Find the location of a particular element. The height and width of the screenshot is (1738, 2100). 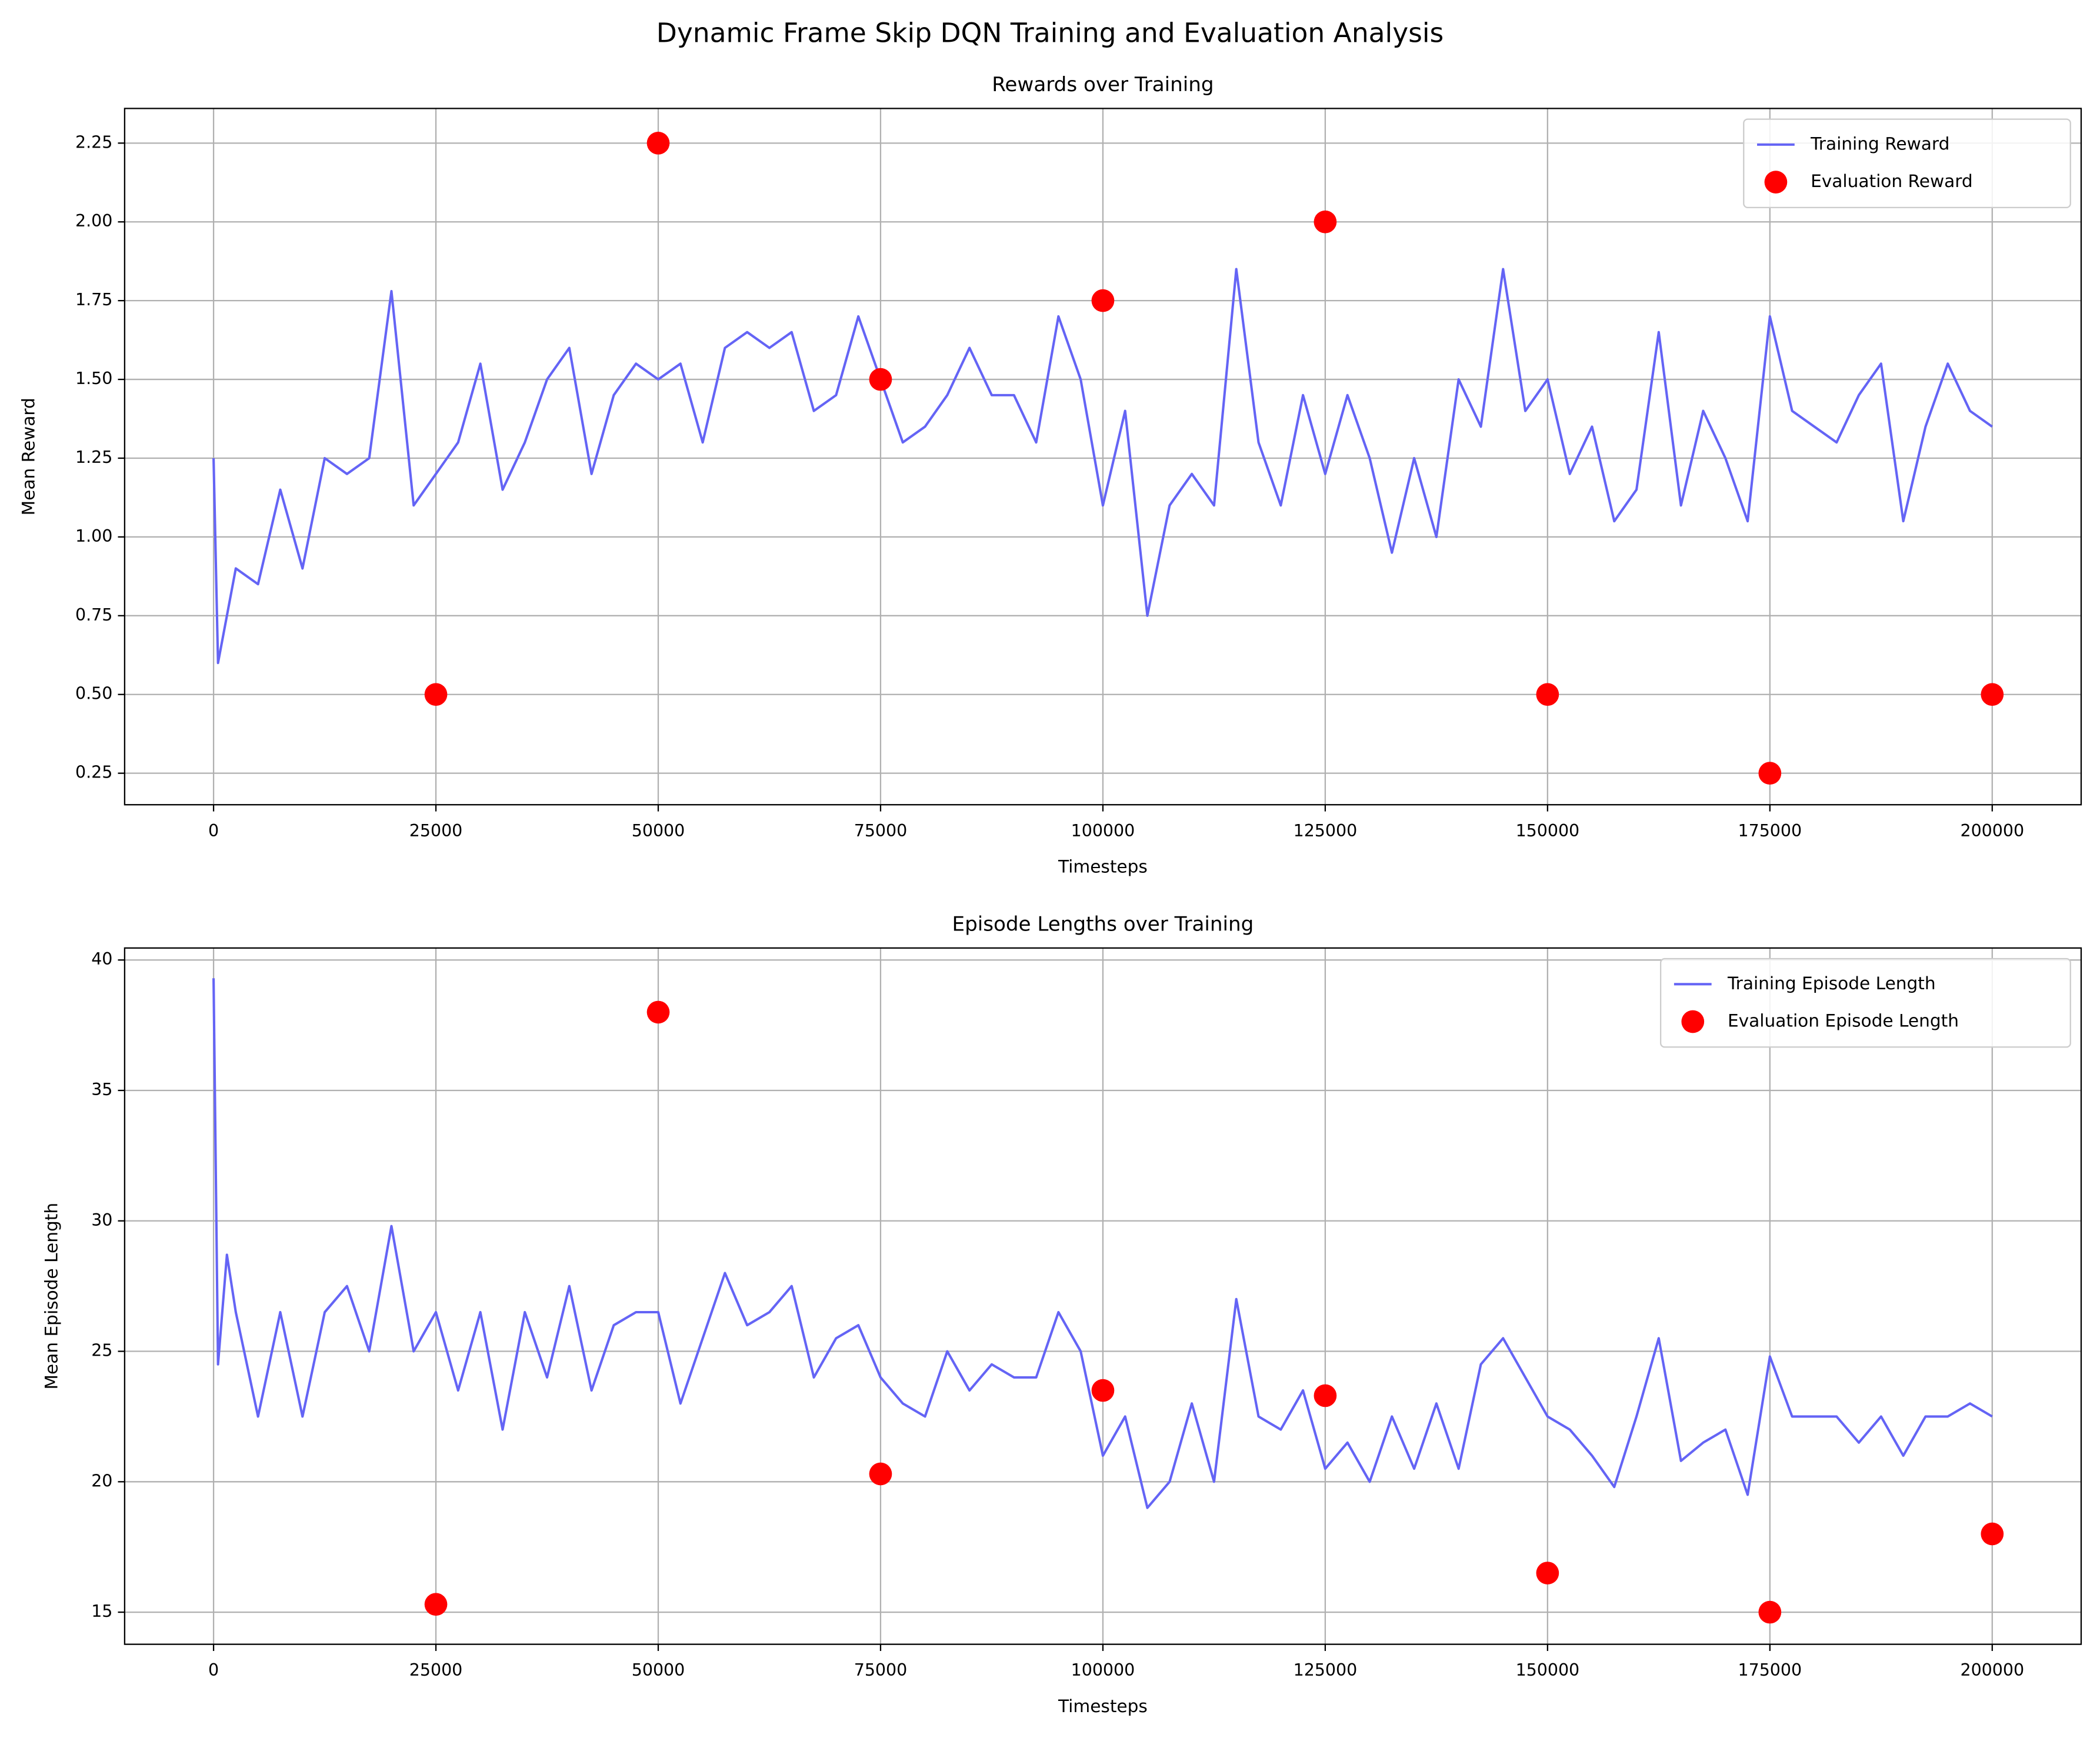

y-tick-label: 15 is located at coordinates (101, 1611).